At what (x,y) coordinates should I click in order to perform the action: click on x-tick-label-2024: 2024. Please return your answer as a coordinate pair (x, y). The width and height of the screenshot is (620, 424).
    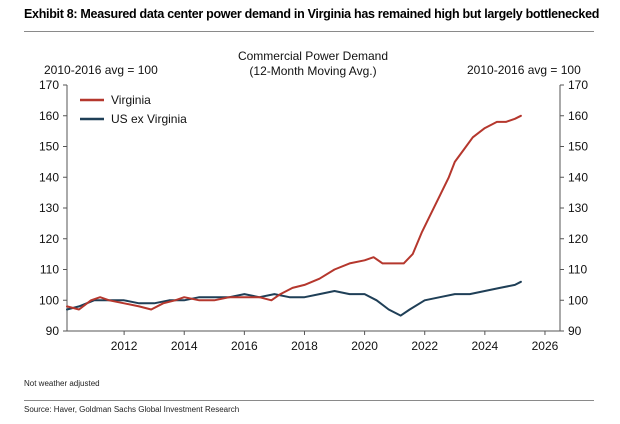
    Looking at the image, I should click on (484, 346).